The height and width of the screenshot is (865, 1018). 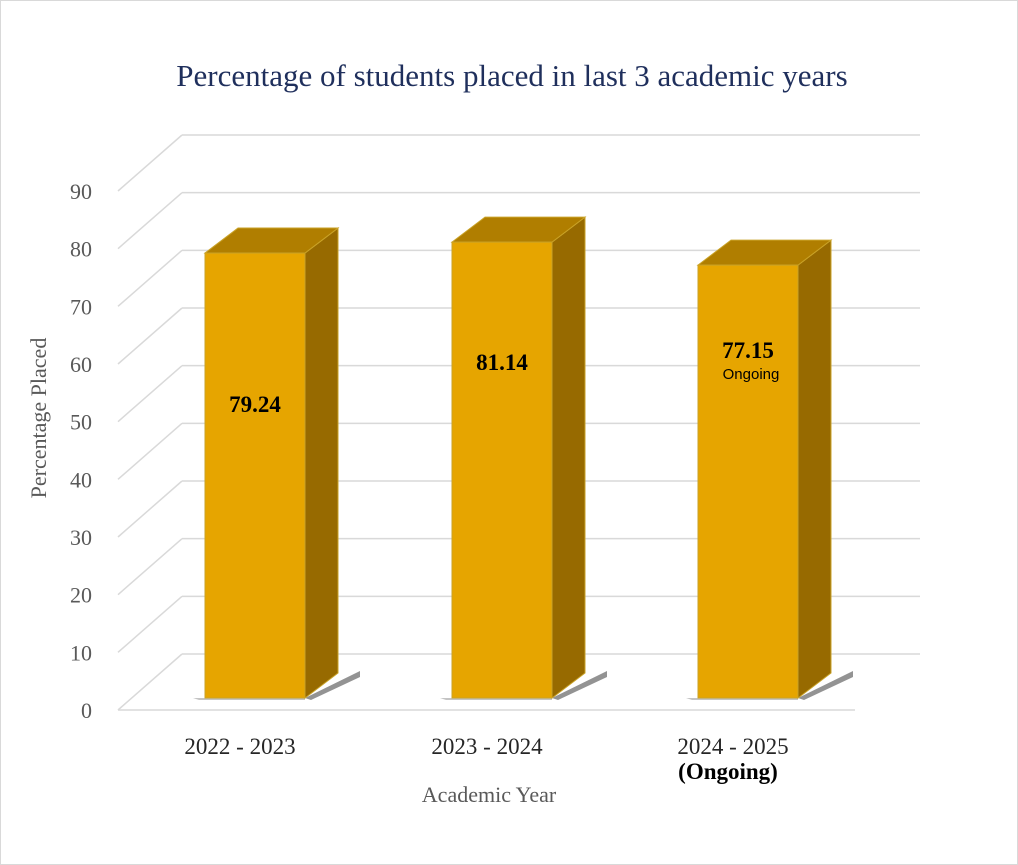 I want to click on y-tick-label: 90, so click(x=81, y=191).